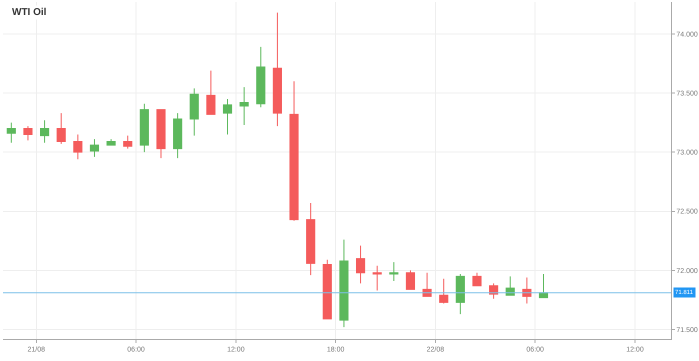  I want to click on text: WTI Oil, so click(29, 12).